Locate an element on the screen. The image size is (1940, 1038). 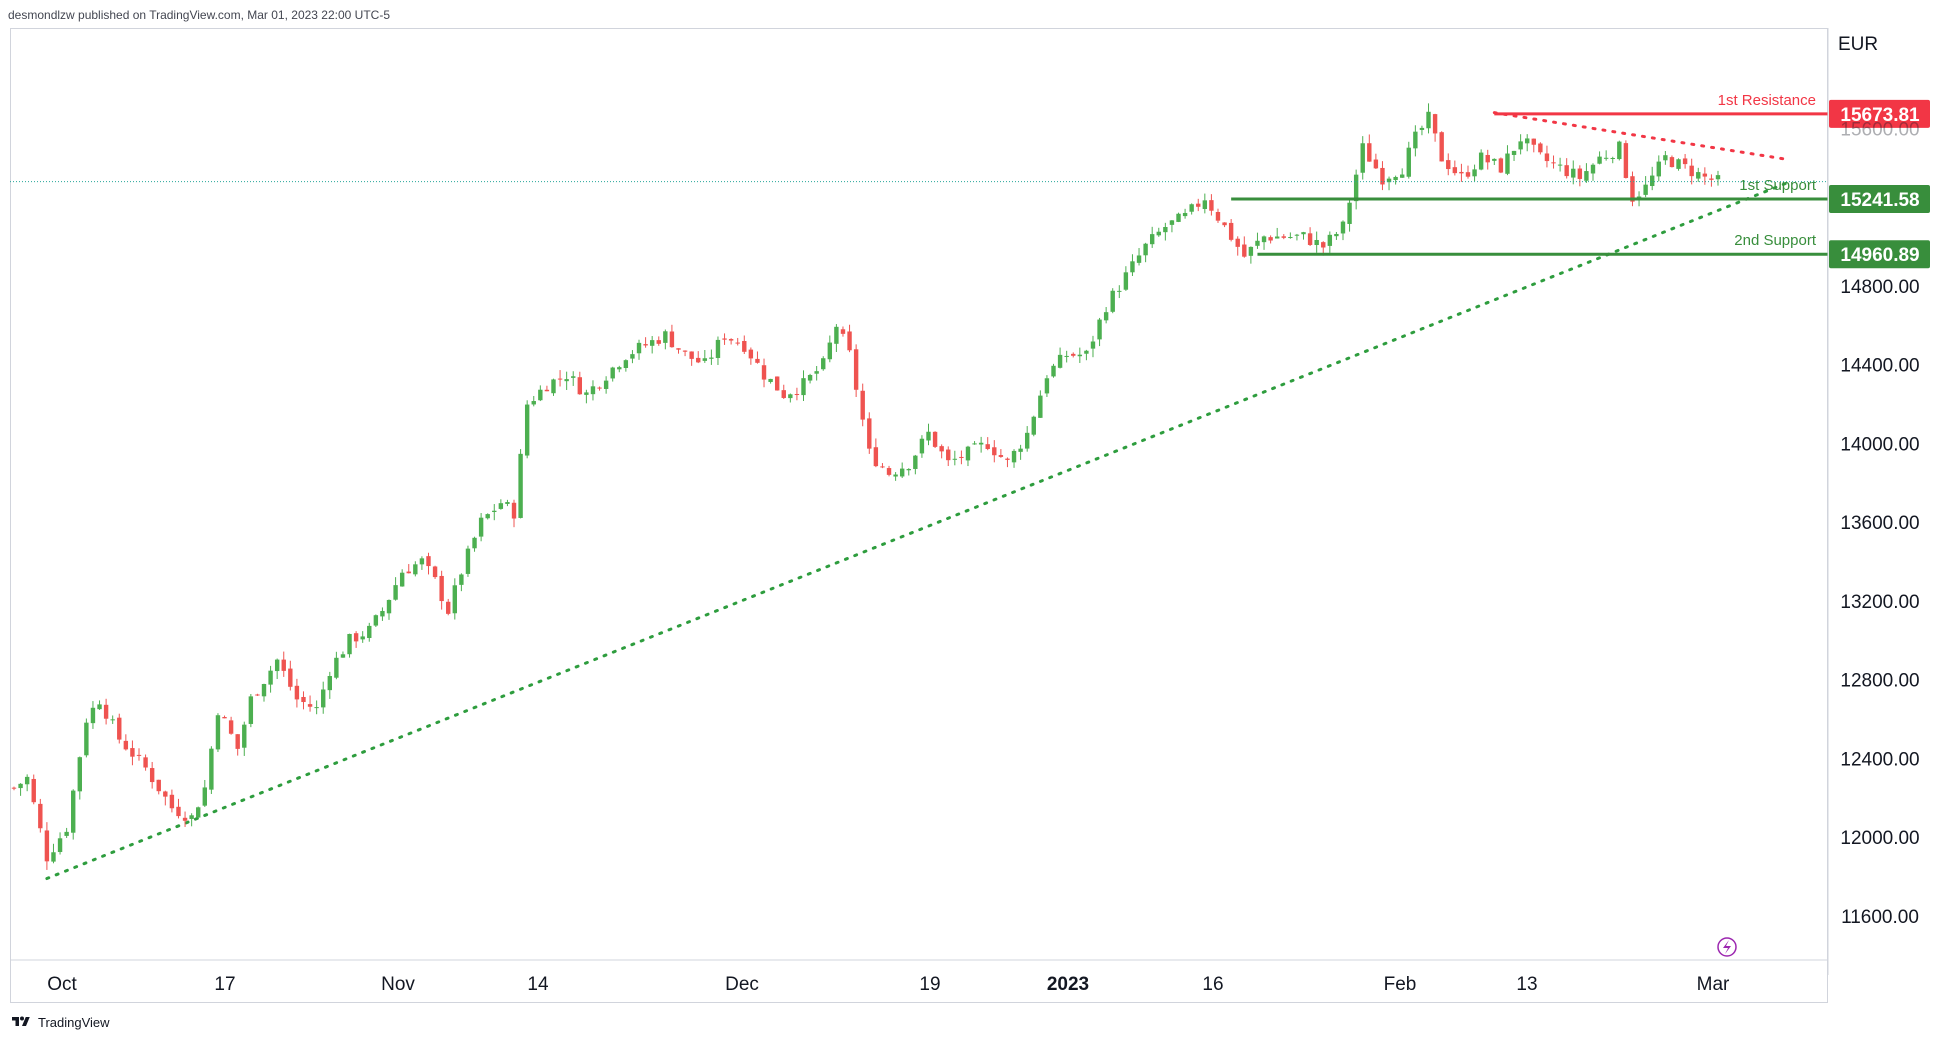
time-tick-label: 19 is located at coordinates (929, 984).